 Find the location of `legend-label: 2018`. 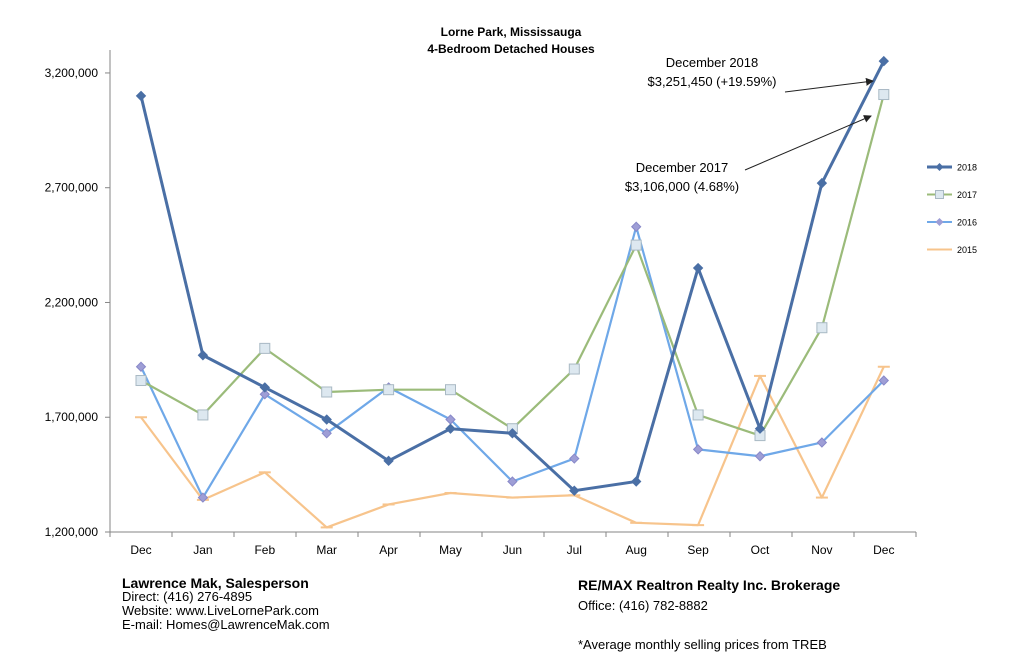

legend-label: 2018 is located at coordinates (967, 168).